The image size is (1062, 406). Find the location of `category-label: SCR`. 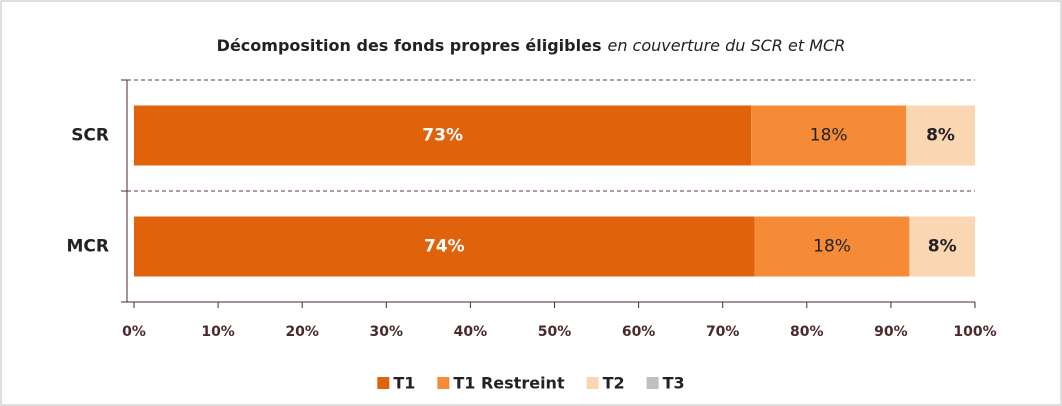

category-label: SCR is located at coordinates (90, 136).